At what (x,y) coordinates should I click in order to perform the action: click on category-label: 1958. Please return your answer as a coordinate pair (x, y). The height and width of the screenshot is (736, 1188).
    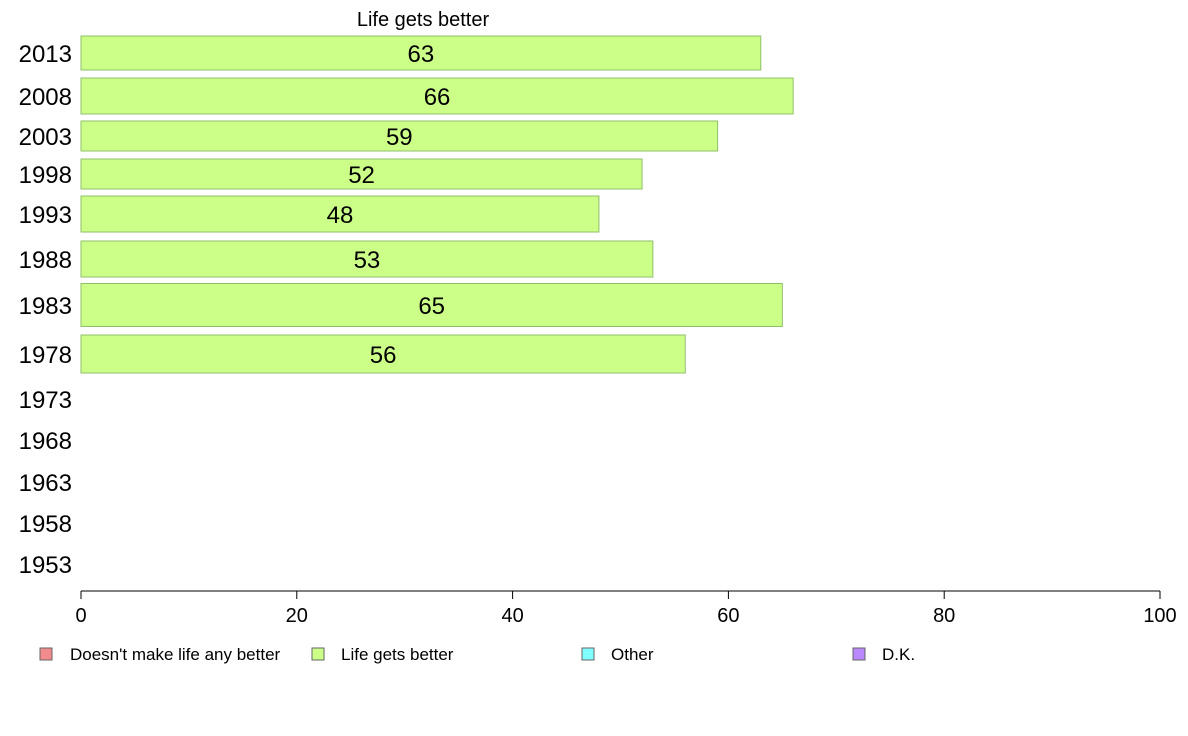
    Looking at the image, I should click on (45, 524).